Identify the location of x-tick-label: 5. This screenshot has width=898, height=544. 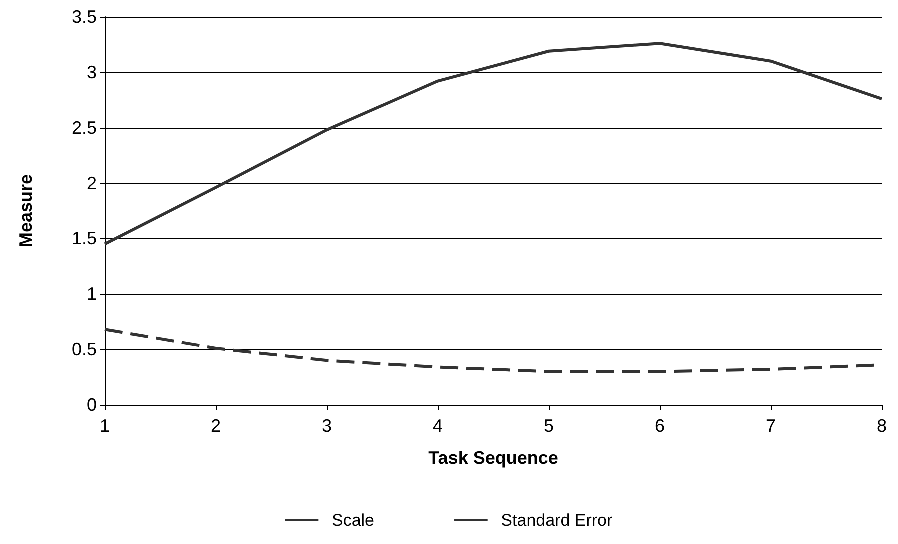
(549, 426).